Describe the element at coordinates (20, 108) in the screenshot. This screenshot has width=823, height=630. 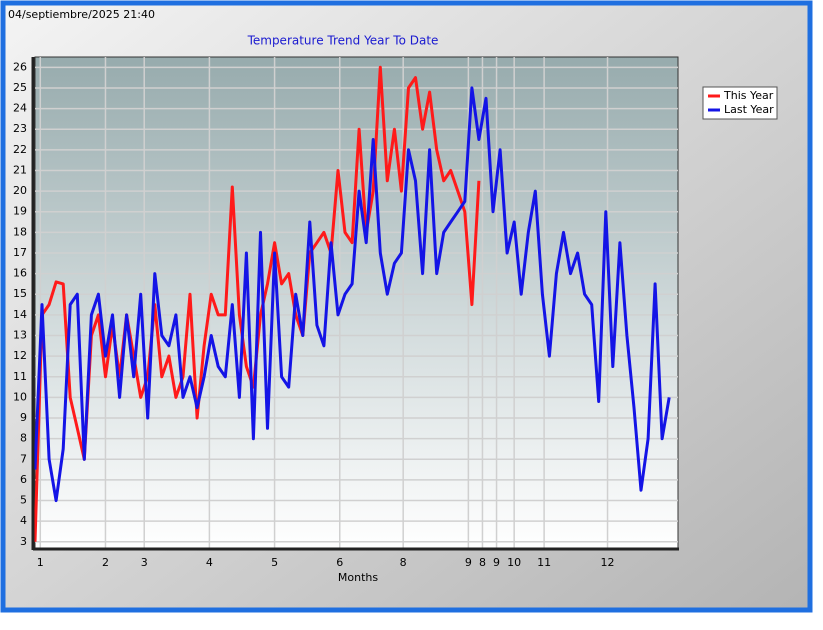
I see `y-tick-label: 24` at that location.